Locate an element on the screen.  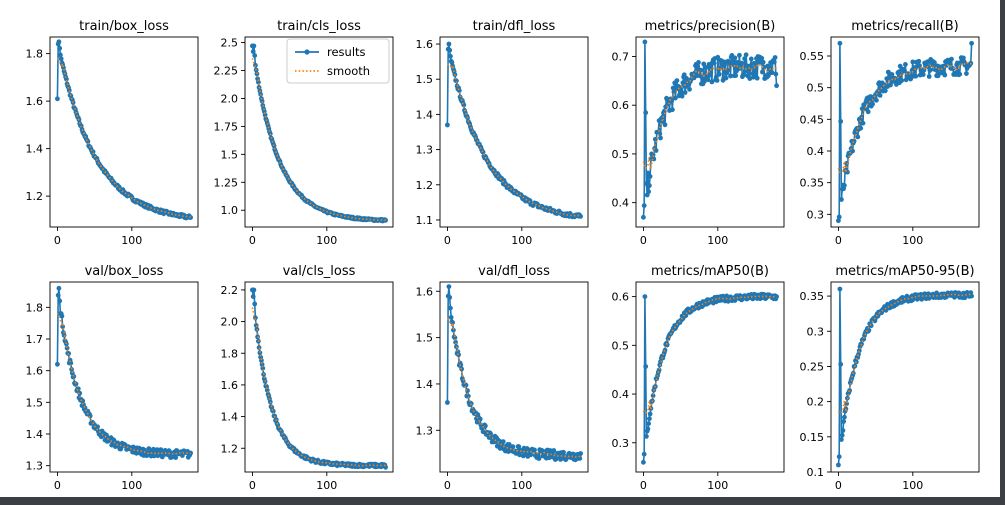
y-tick-label: 1.75 is located at coordinates (226, 126).